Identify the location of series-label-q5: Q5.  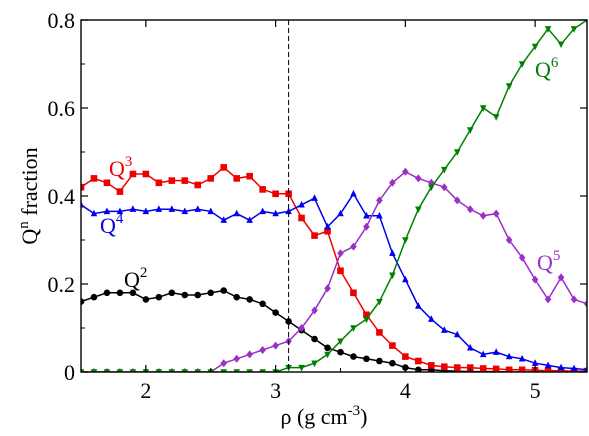
(548, 261).